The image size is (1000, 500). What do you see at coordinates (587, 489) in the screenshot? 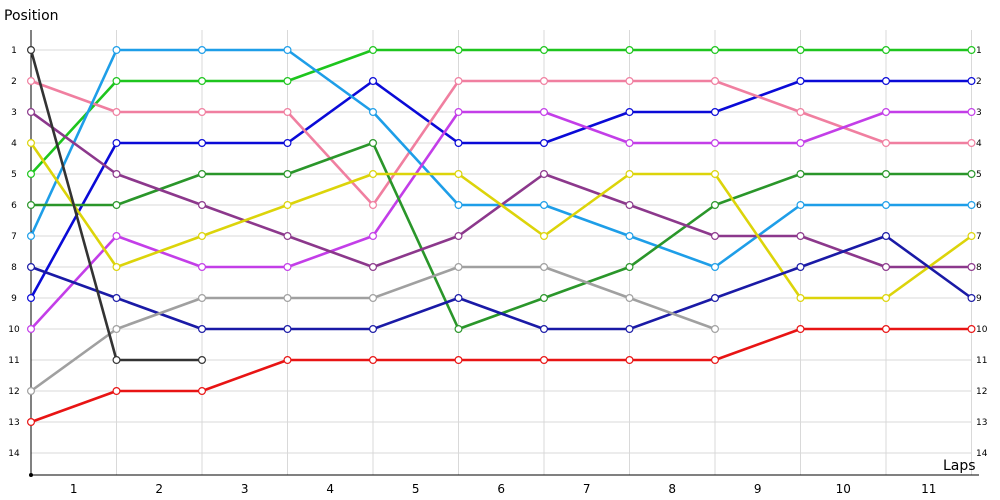
I see `x-tick-label: 7` at bounding box center [587, 489].